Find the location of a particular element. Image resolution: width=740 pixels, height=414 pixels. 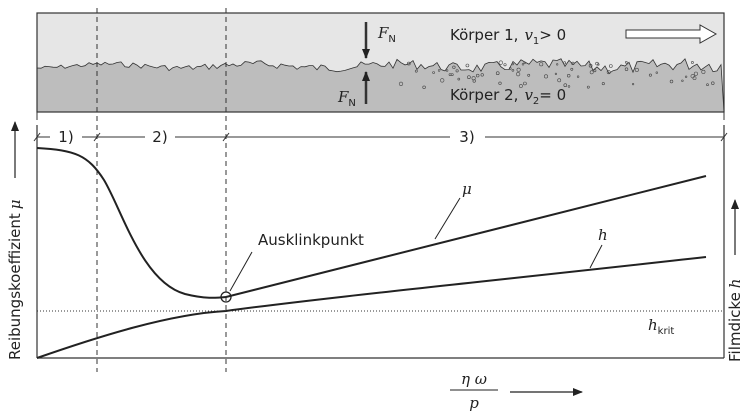

motion-arrow is located at coordinates (671, 34).